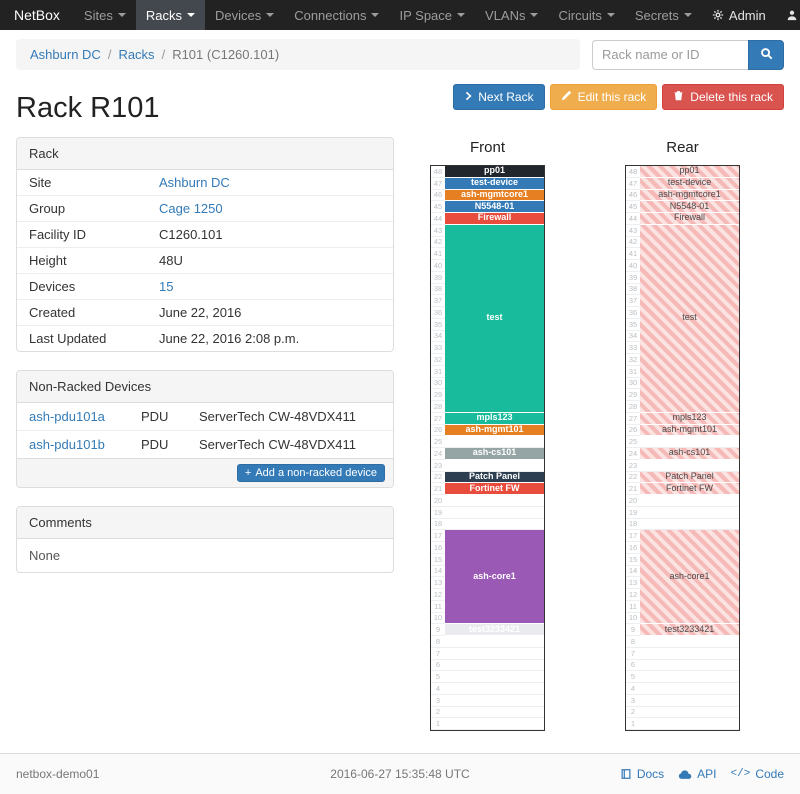 The height and width of the screenshot is (794, 800). What do you see at coordinates (65, 54) in the screenshot?
I see `breadcrumb-item: Ashburn DC` at bounding box center [65, 54].